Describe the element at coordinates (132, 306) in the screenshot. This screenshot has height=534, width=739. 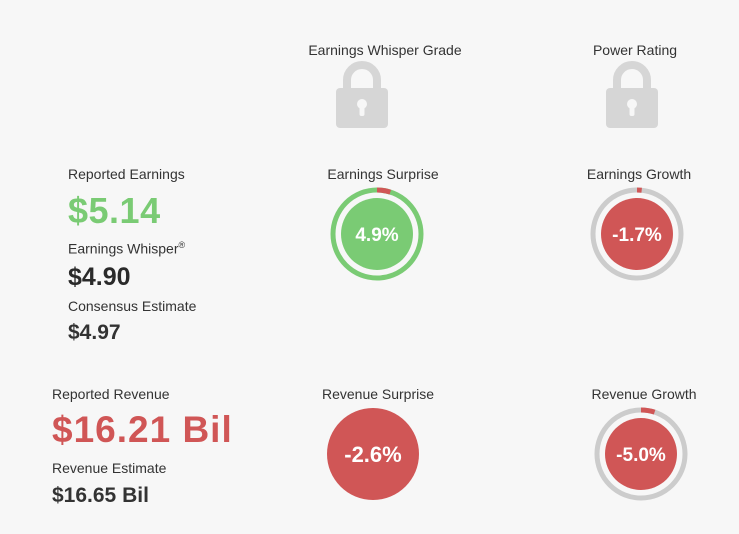
I see `consensus-estimate-label: Consensus Estimate` at that location.